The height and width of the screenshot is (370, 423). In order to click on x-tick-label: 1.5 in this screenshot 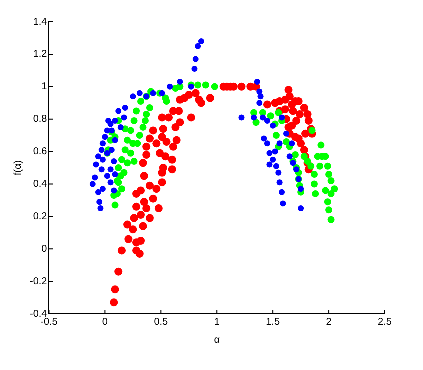, I will do `click(273, 322)`.